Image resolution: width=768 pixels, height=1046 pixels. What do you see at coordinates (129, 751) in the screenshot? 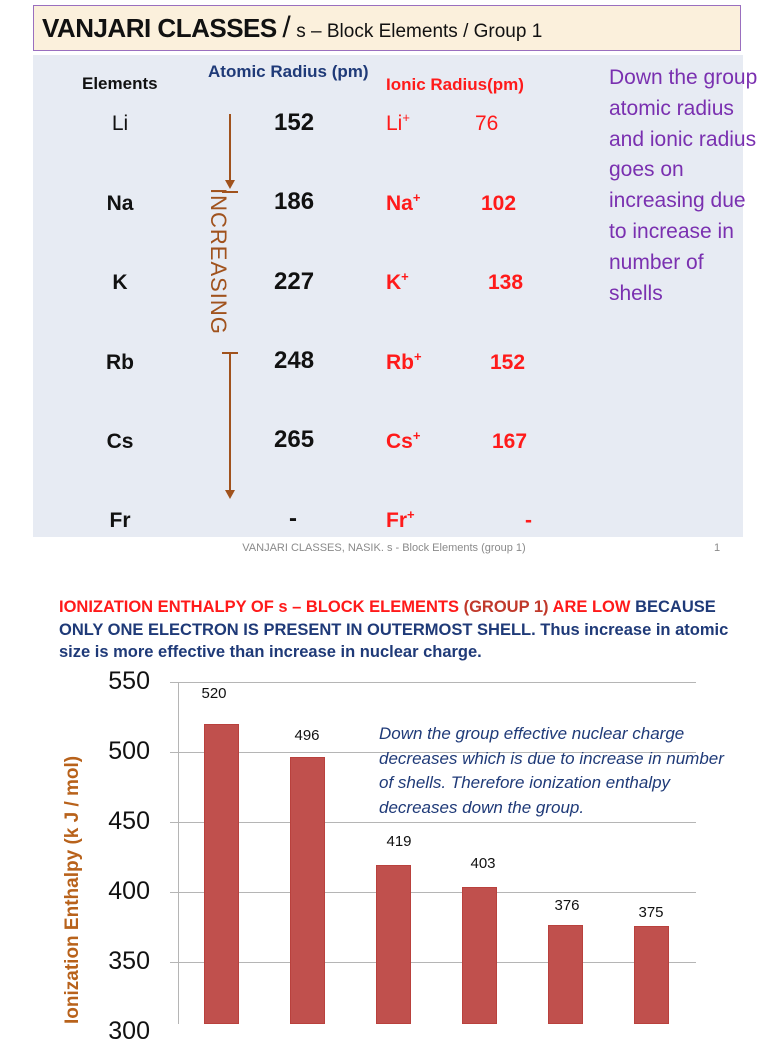
I see `y-tick-label: 500` at bounding box center [129, 751].